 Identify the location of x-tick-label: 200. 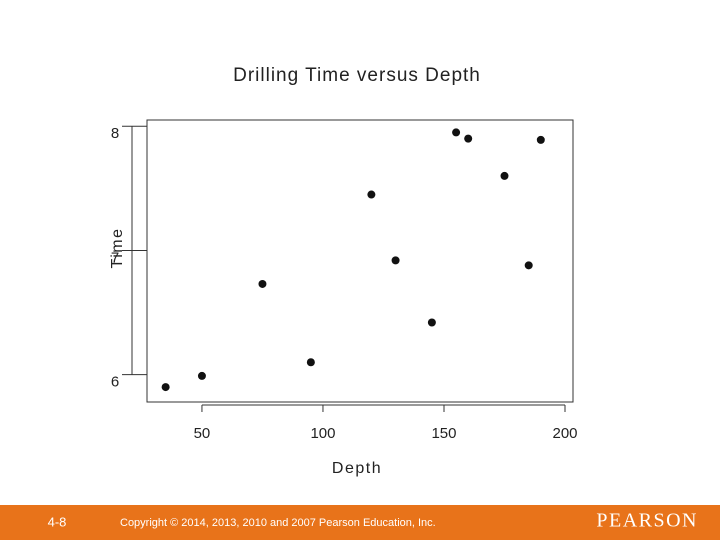
(564, 433).